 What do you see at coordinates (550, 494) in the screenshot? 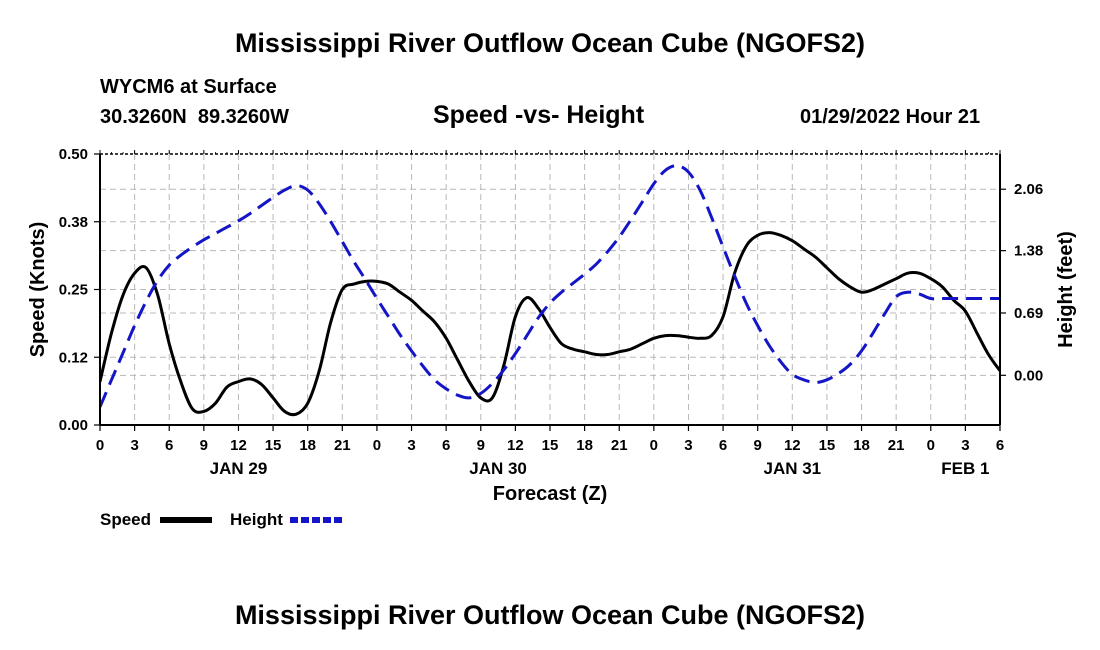
I see `x-axis-title: Forecast (Z)` at bounding box center [550, 494].